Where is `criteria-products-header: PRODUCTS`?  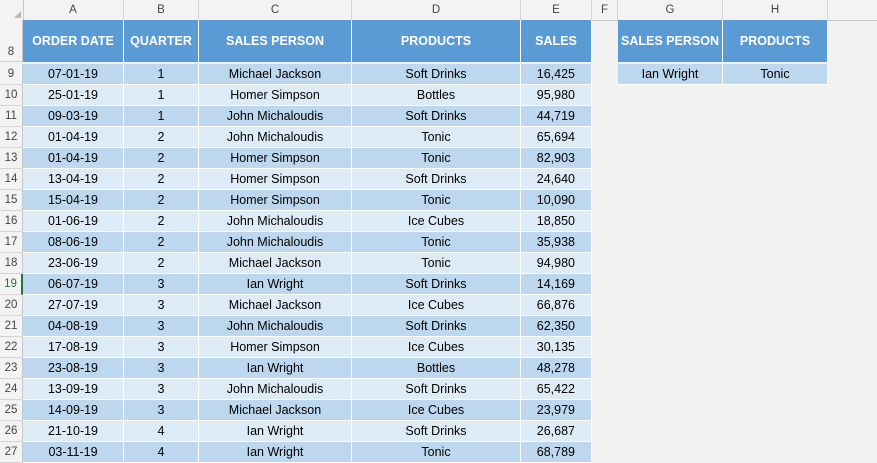
criteria-products-header: PRODUCTS is located at coordinates (775, 41).